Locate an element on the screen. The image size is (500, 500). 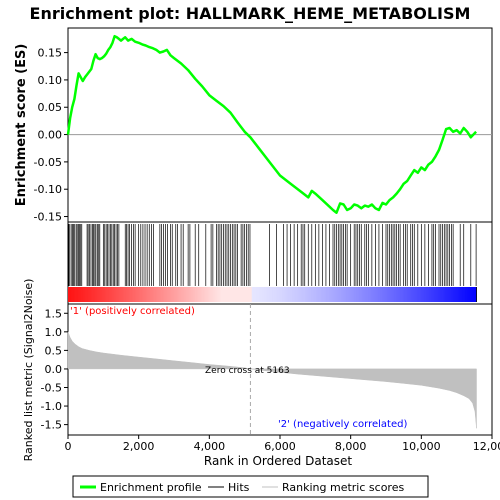
hits-panel is located at coordinates (280, 263).